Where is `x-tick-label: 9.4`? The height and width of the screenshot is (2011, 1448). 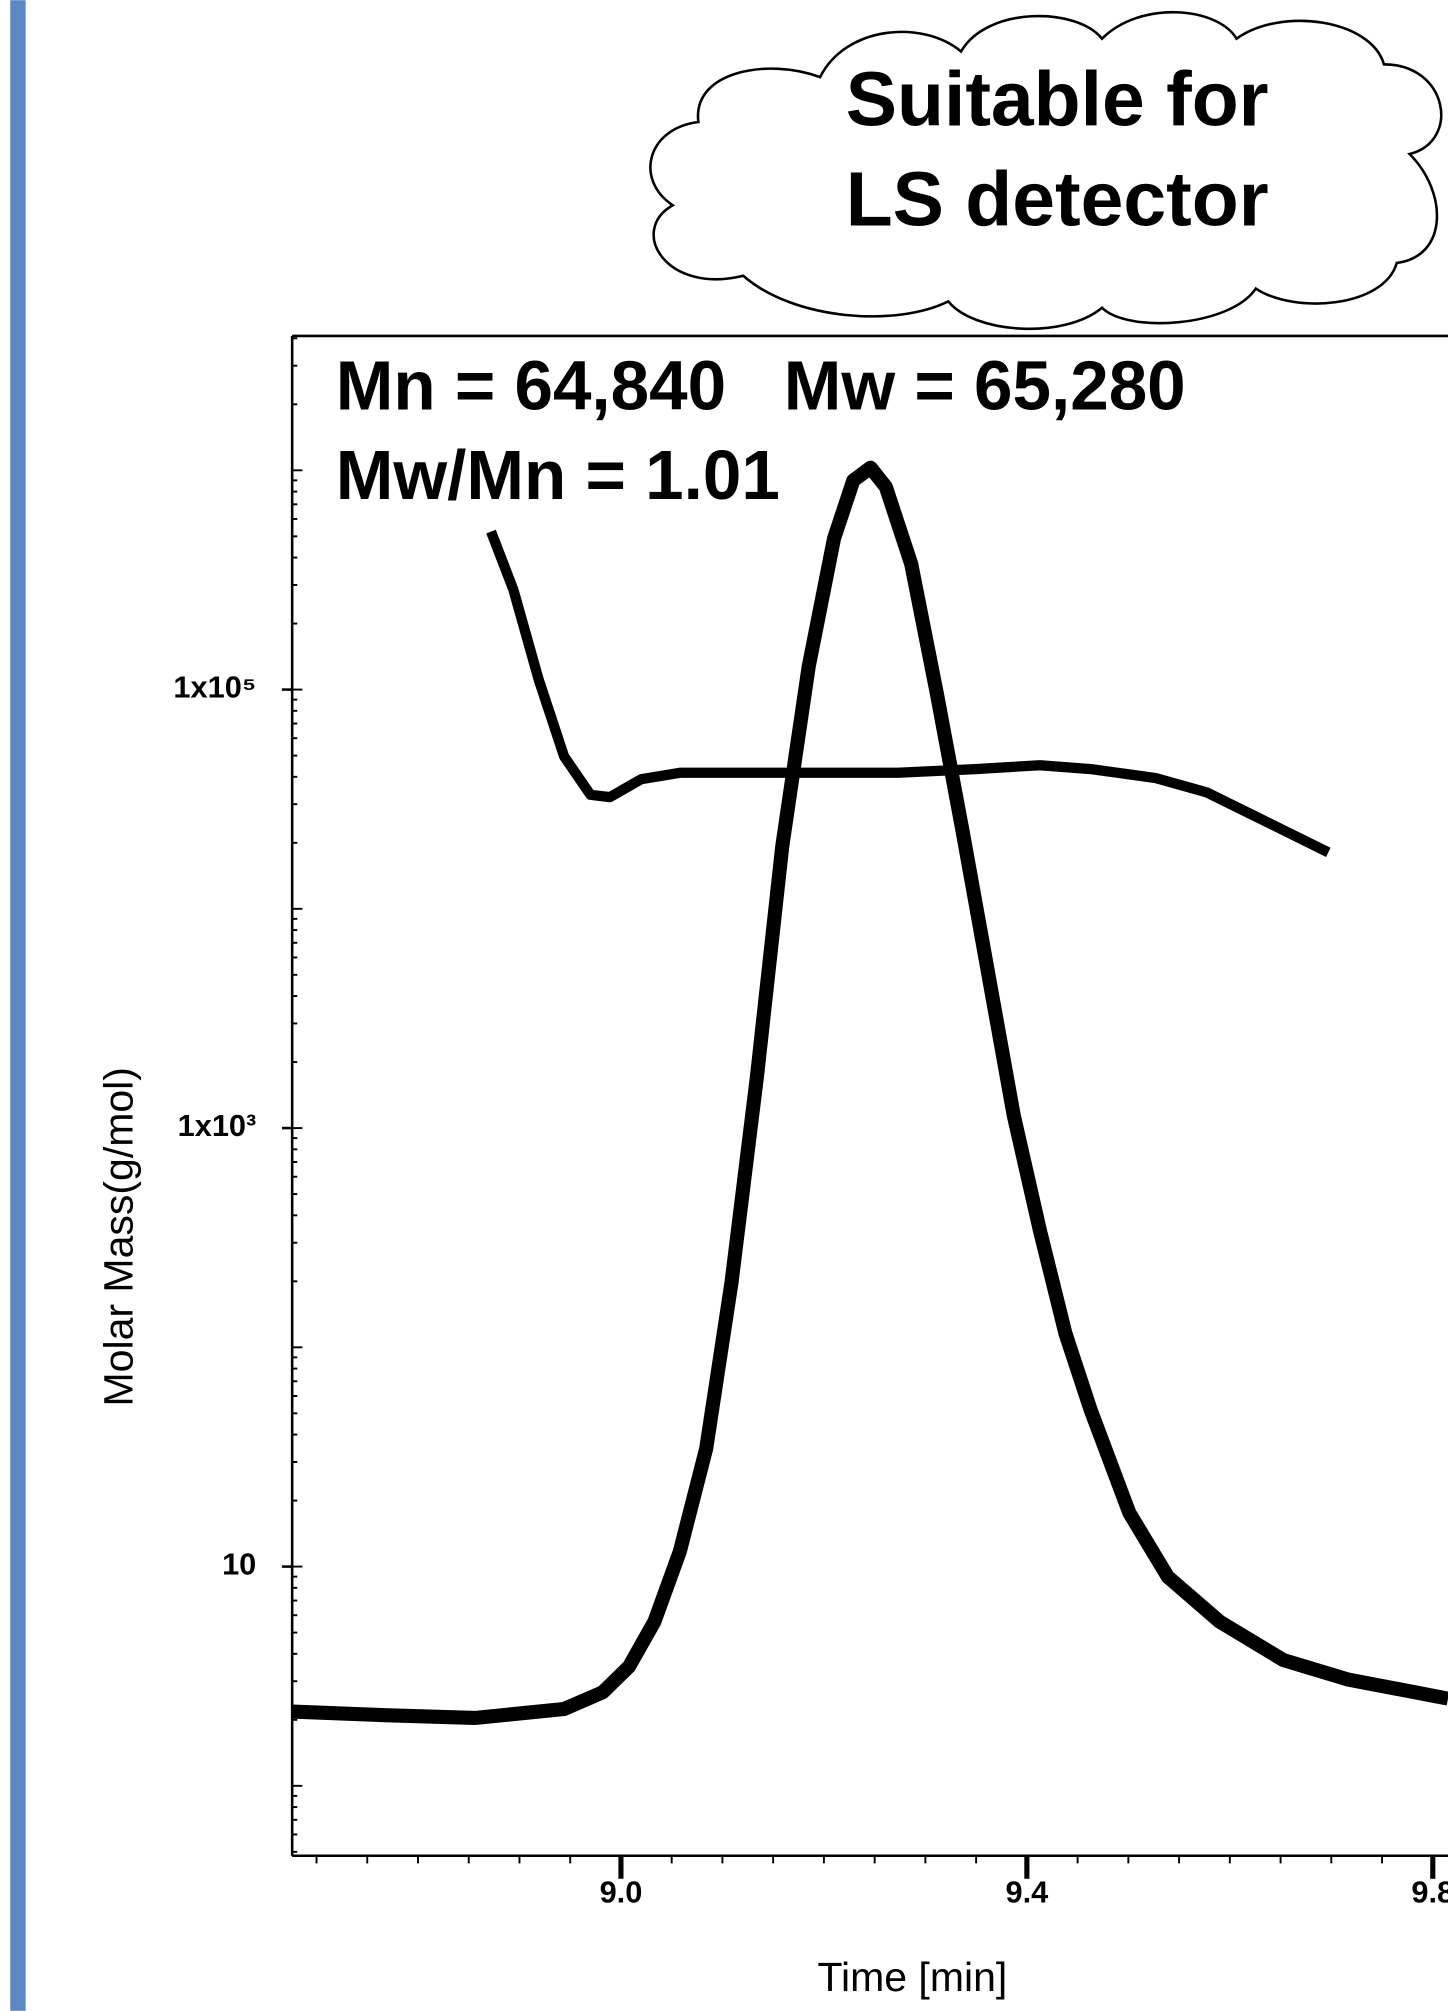
x-tick-label: 9.4 is located at coordinates (1026, 1891).